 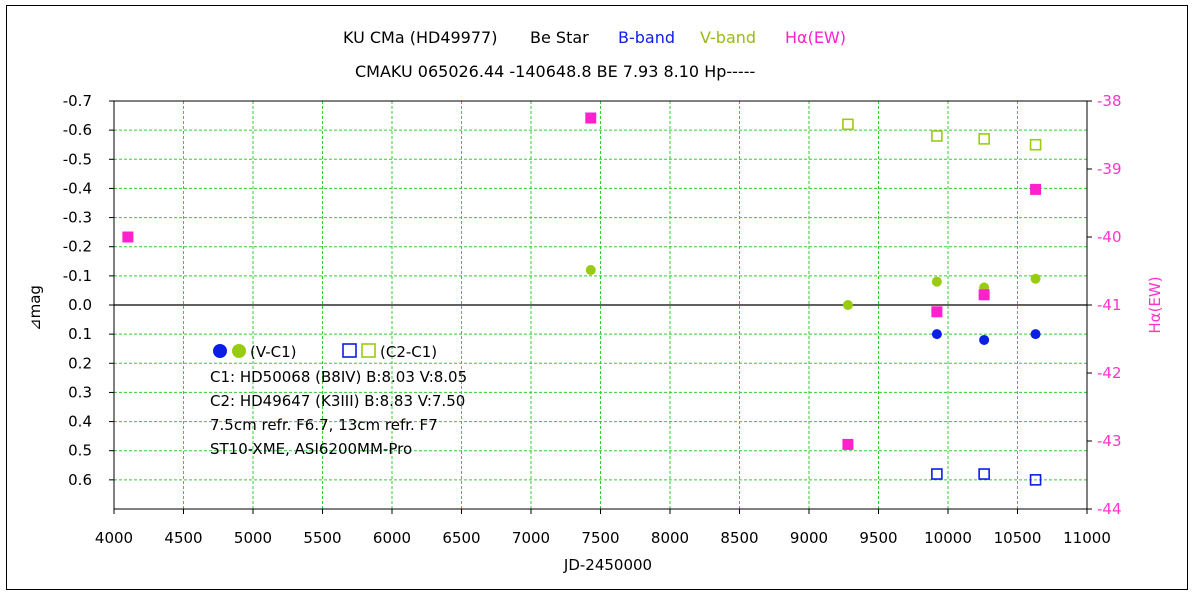 I want to click on title-v-band: V-band, so click(x=728, y=37).